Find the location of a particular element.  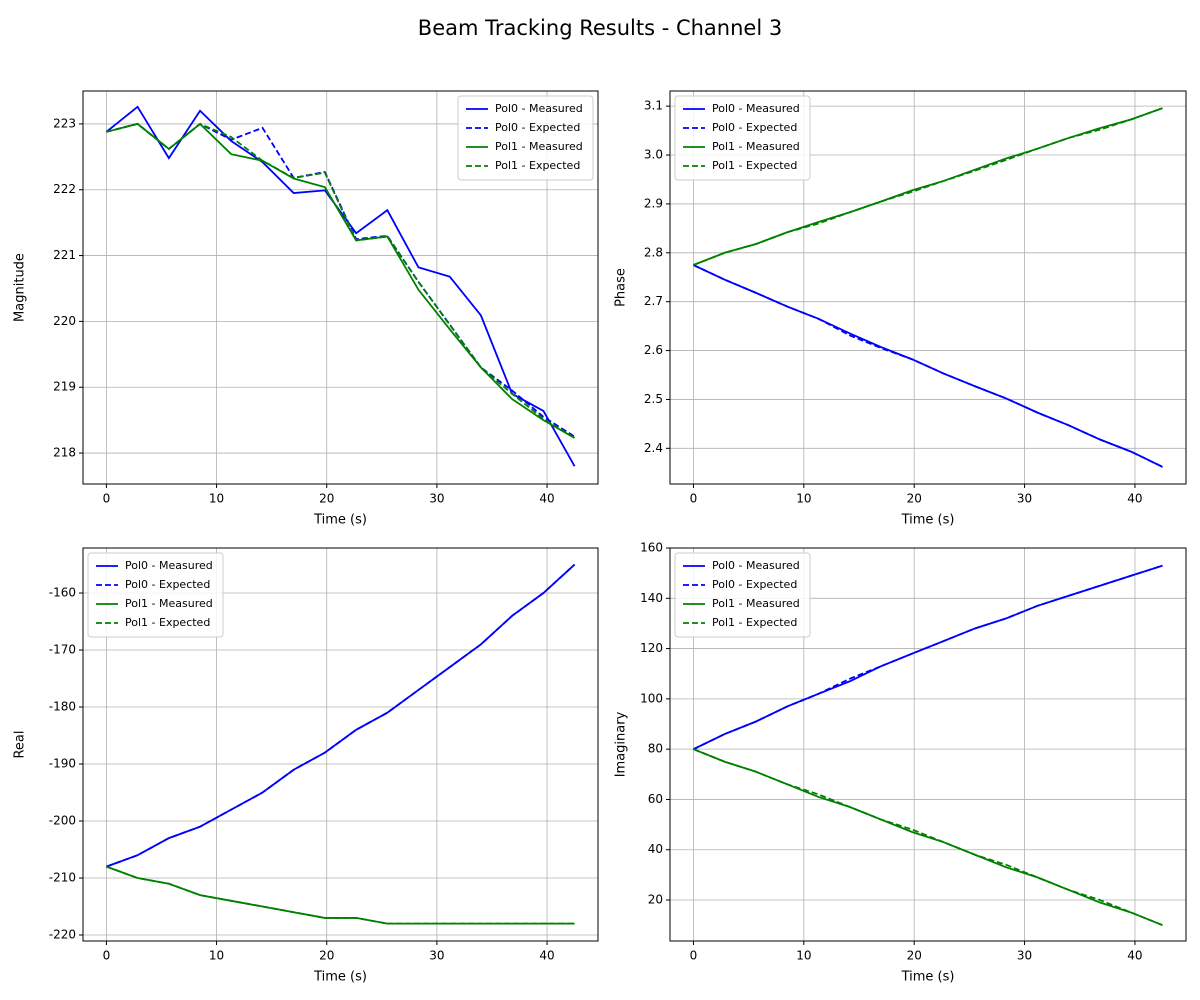

y-tick-label: 218 is located at coordinates (64, 453).